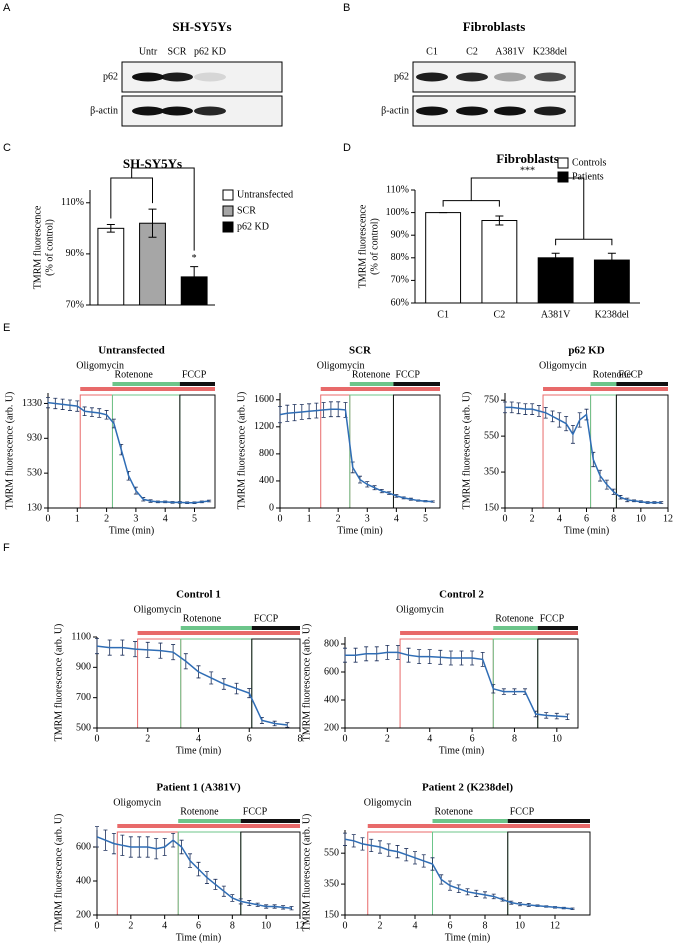 The height and width of the screenshot is (950, 675). I want to click on y-tick-label: 750, so click(491, 399).